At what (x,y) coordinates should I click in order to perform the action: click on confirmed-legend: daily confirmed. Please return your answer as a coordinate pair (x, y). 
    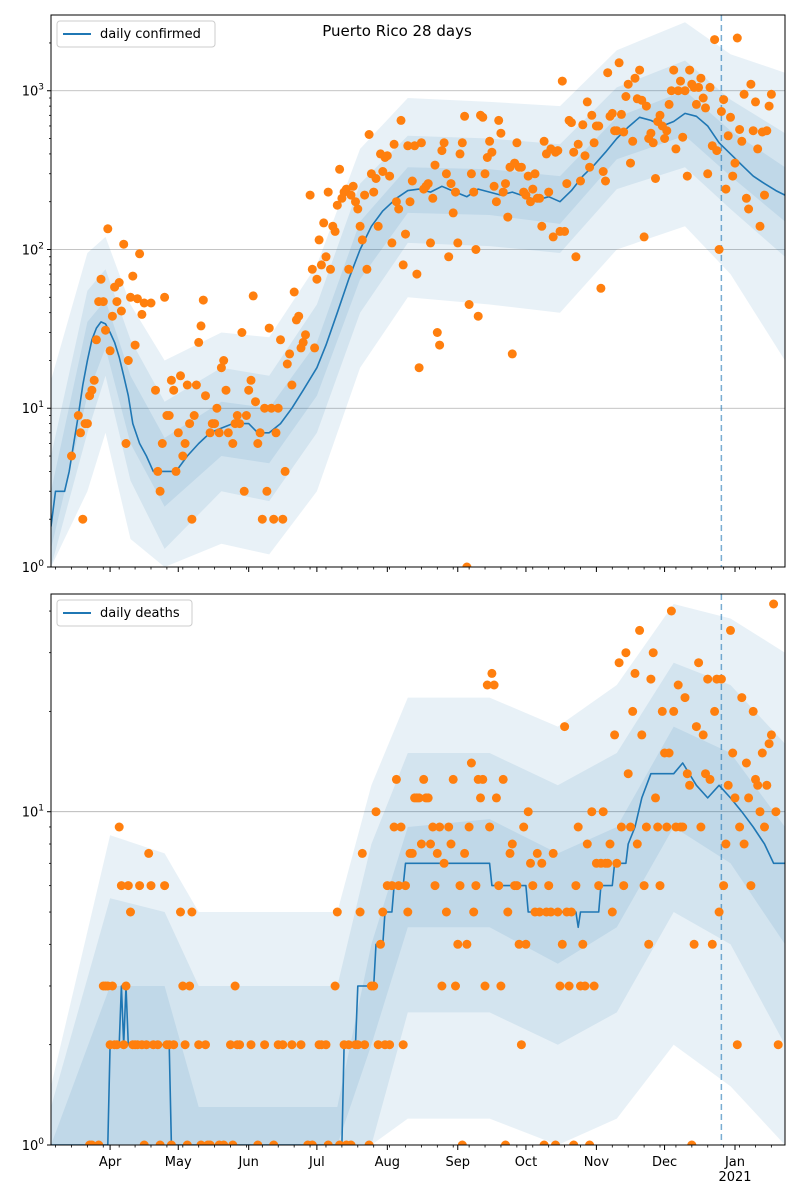
    Looking at the image, I should click on (136, 34).